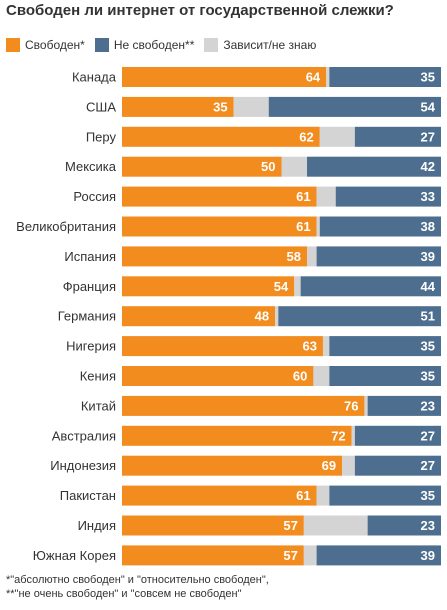  What do you see at coordinates (94, 77) in the screenshot?
I see `category-label: Канада` at bounding box center [94, 77].